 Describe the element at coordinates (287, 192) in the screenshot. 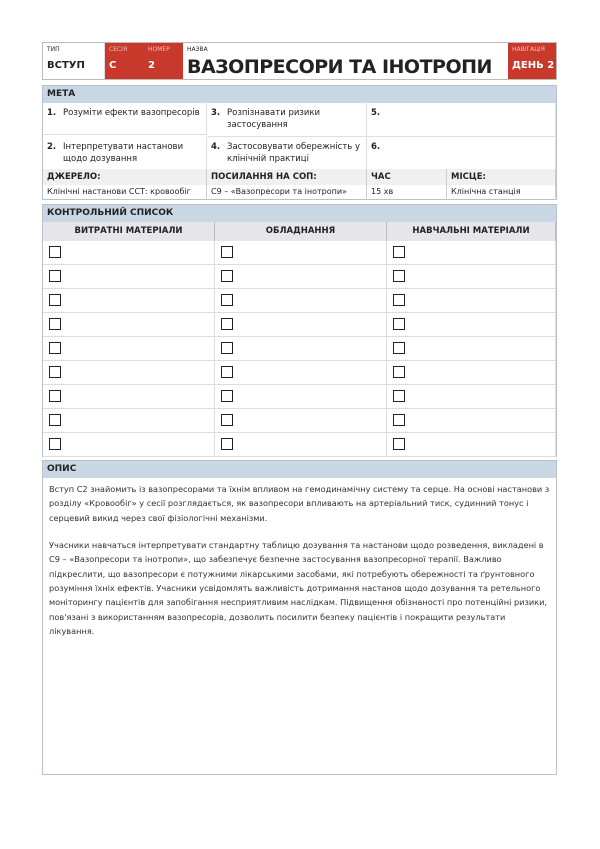

I see `sop-value: С9 – «Вазопресори та інотропи»` at that location.